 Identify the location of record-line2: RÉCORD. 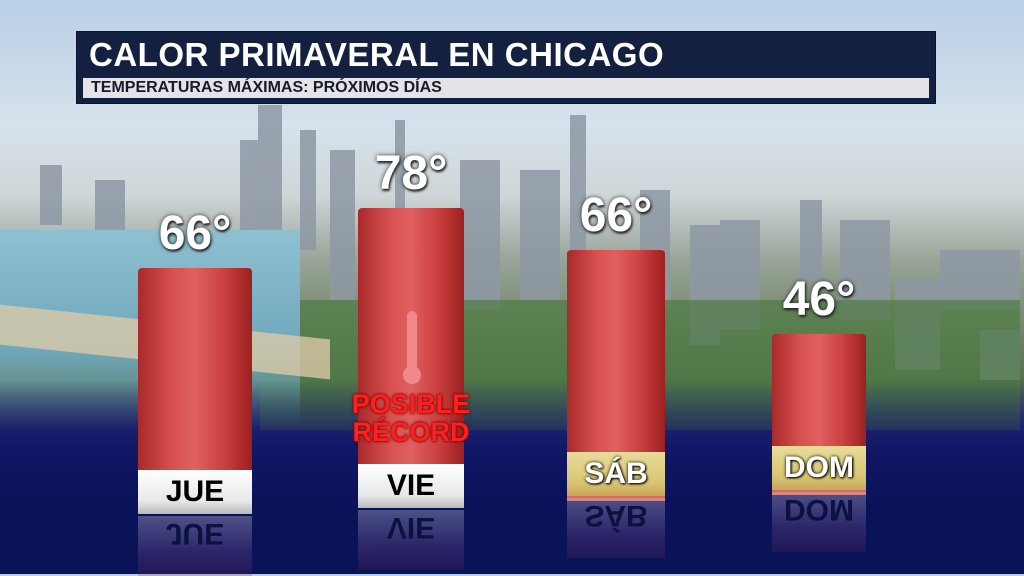
(411, 432).